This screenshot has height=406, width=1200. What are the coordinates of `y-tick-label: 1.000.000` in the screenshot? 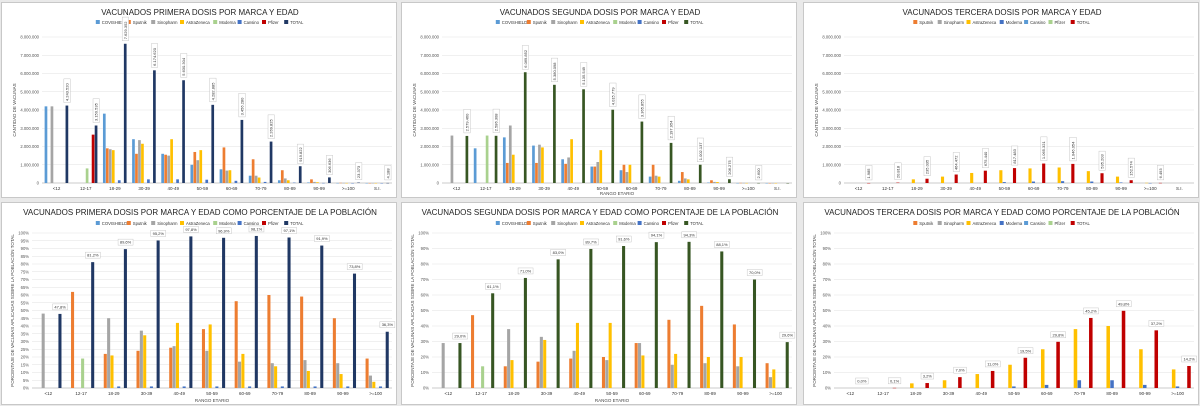 It's located at (831, 164).